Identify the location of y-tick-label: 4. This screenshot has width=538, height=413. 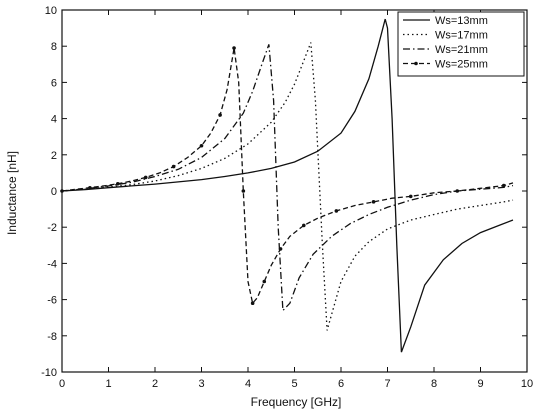
(54, 120).